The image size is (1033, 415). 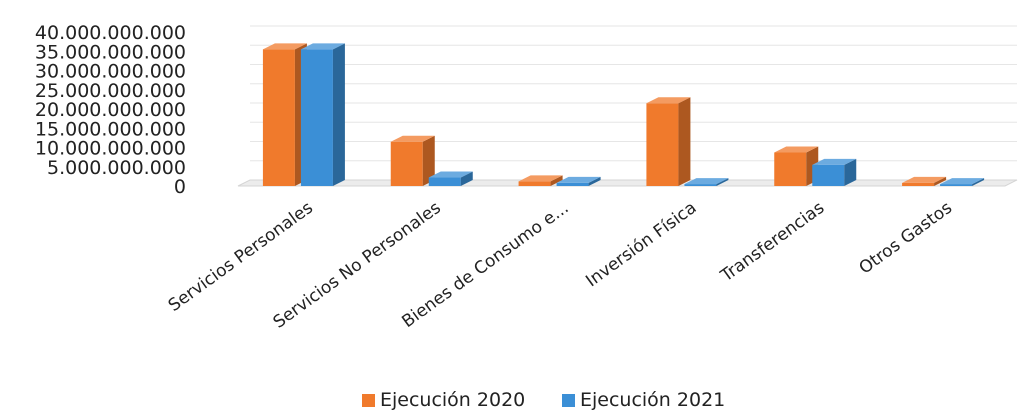 I want to click on legend-label: Ejecución 2021, so click(x=652, y=400).